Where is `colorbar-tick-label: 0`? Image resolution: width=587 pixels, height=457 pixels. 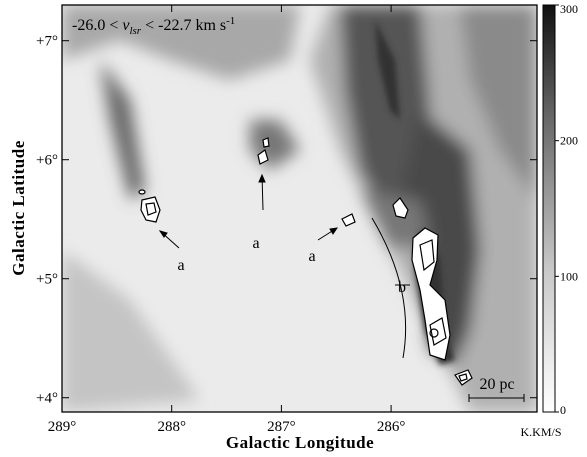 colorbar-tick-label: 0 is located at coordinates (563, 410).